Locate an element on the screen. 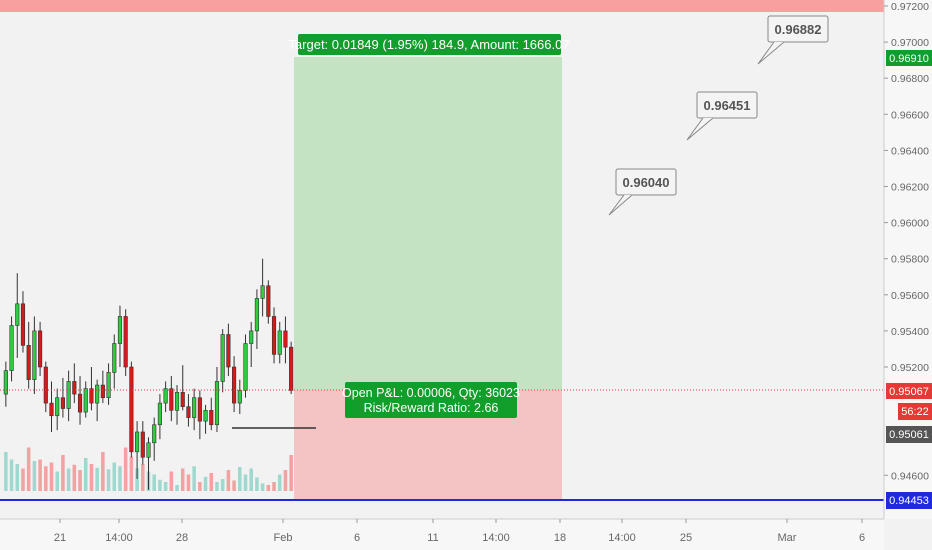 The image size is (932, 550). target-label-box is located at coordinates (429, 44).